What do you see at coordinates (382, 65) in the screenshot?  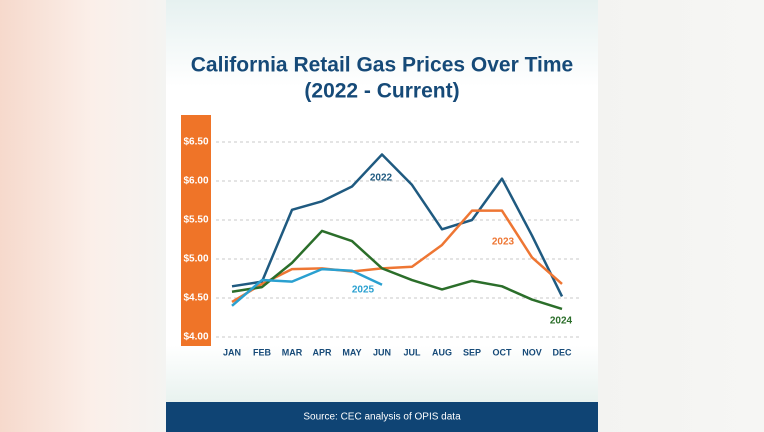 I see `chart-title: California Retail Gas Prices Over Time` at bounding box center [382, 65].